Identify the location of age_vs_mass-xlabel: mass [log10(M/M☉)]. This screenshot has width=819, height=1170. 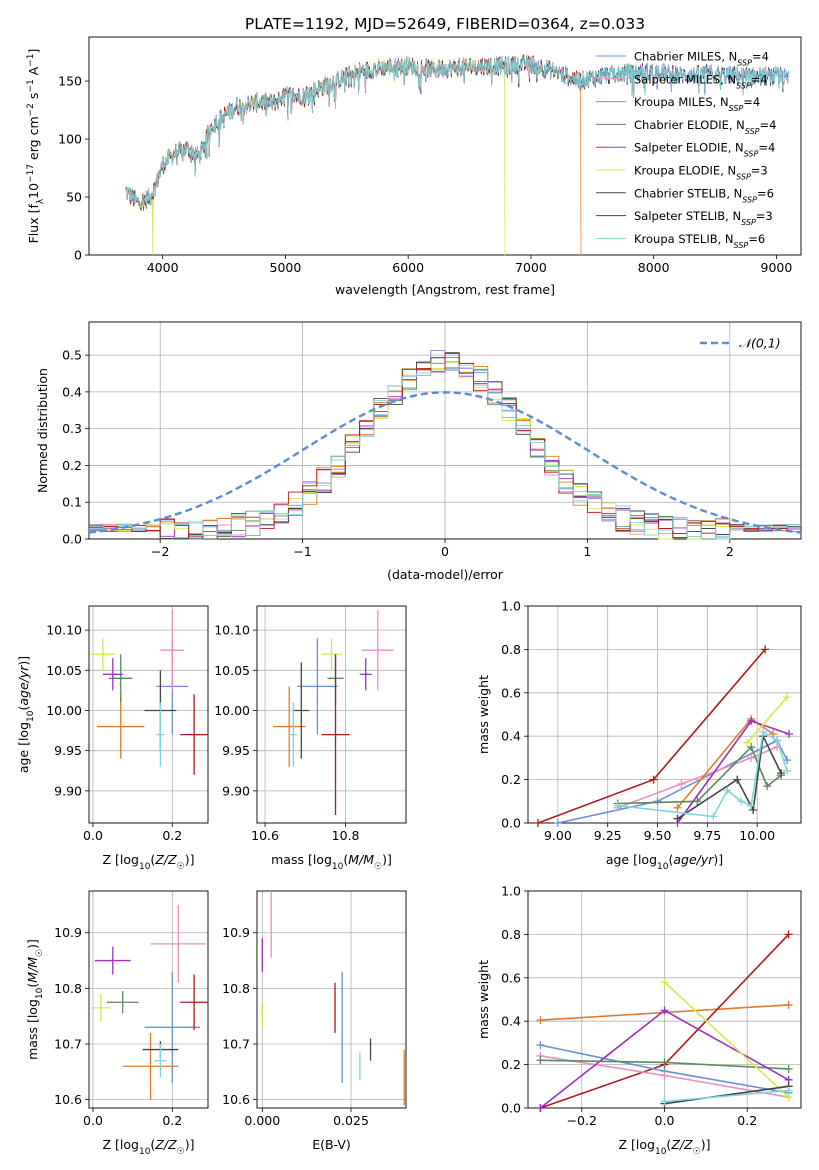
(331, 862).